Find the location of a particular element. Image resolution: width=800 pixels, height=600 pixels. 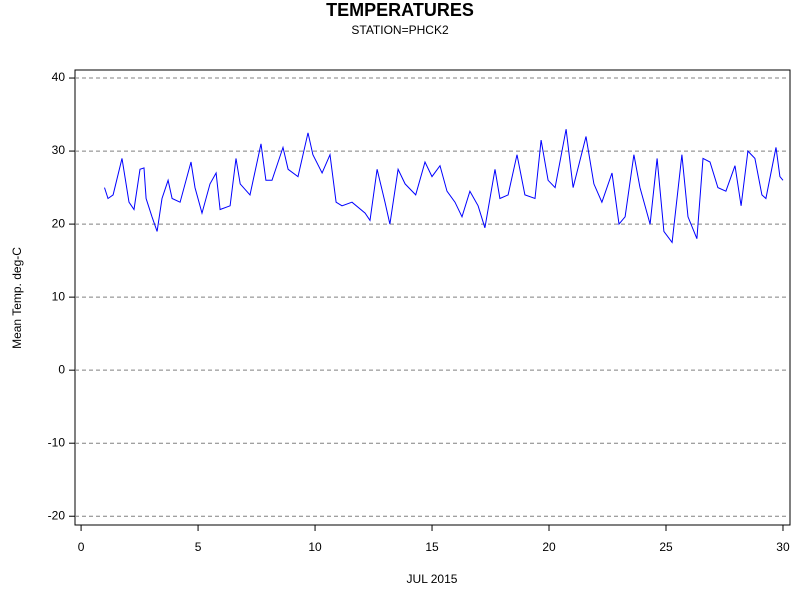

y-tick-label: 0 is located at coordinates (61, 369).